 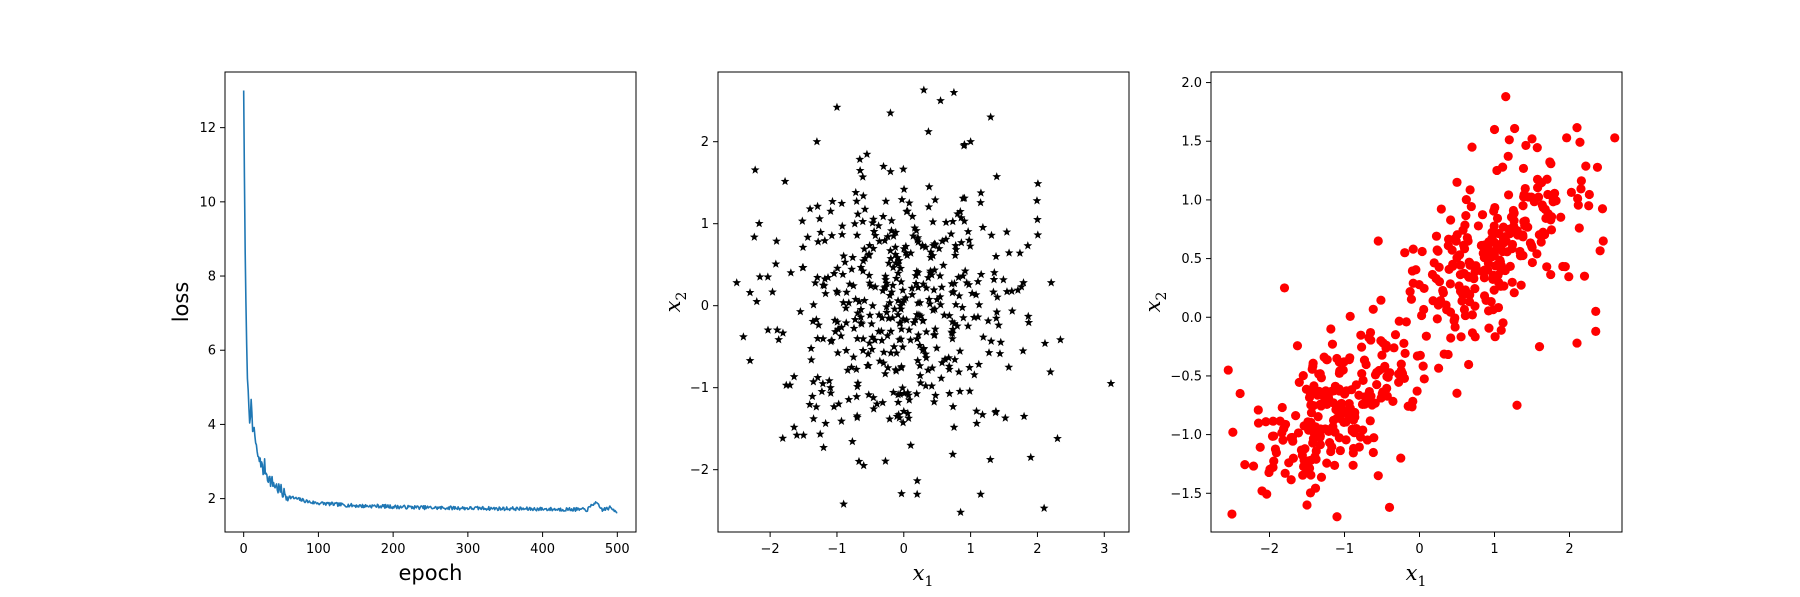 What do you see at coordinates (1494, 549) in the screenshot?
I see `dots-x-tick-label-3: 1` at bounding box center [1494, 549].